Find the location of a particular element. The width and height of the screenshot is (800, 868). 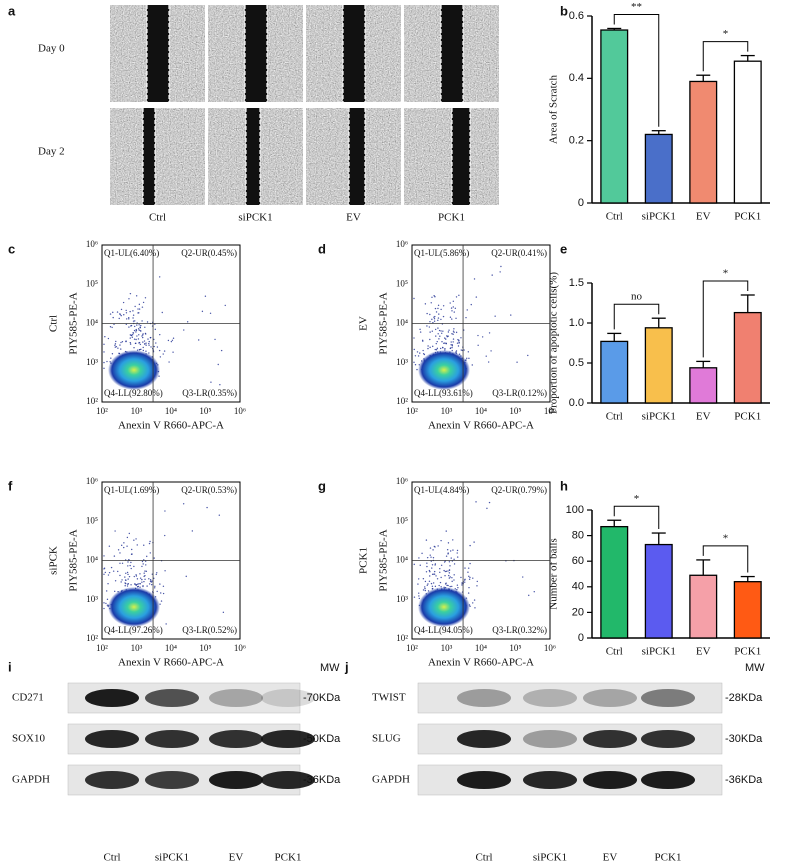

row-label: Day 0 is located at coordinates (51, 49).